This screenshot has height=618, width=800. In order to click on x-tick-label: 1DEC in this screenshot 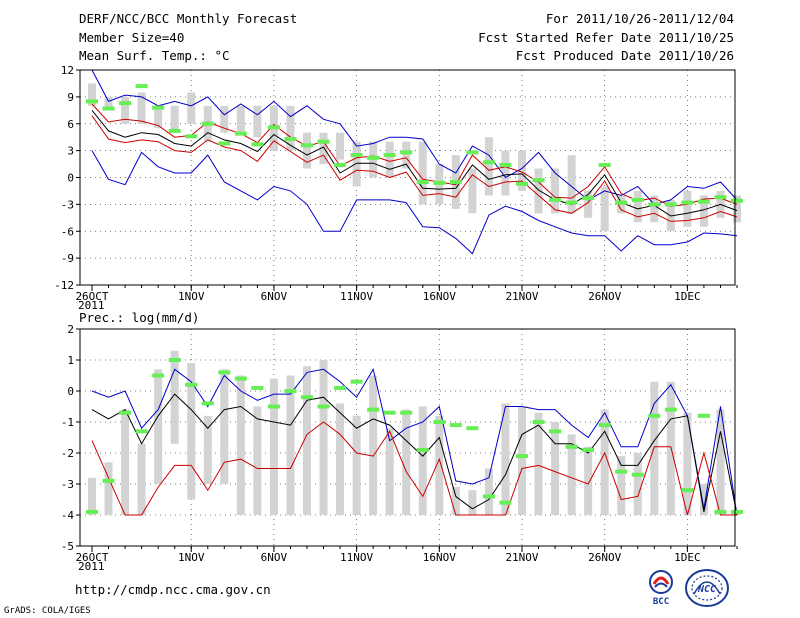, I will do `click(687, 557)`.